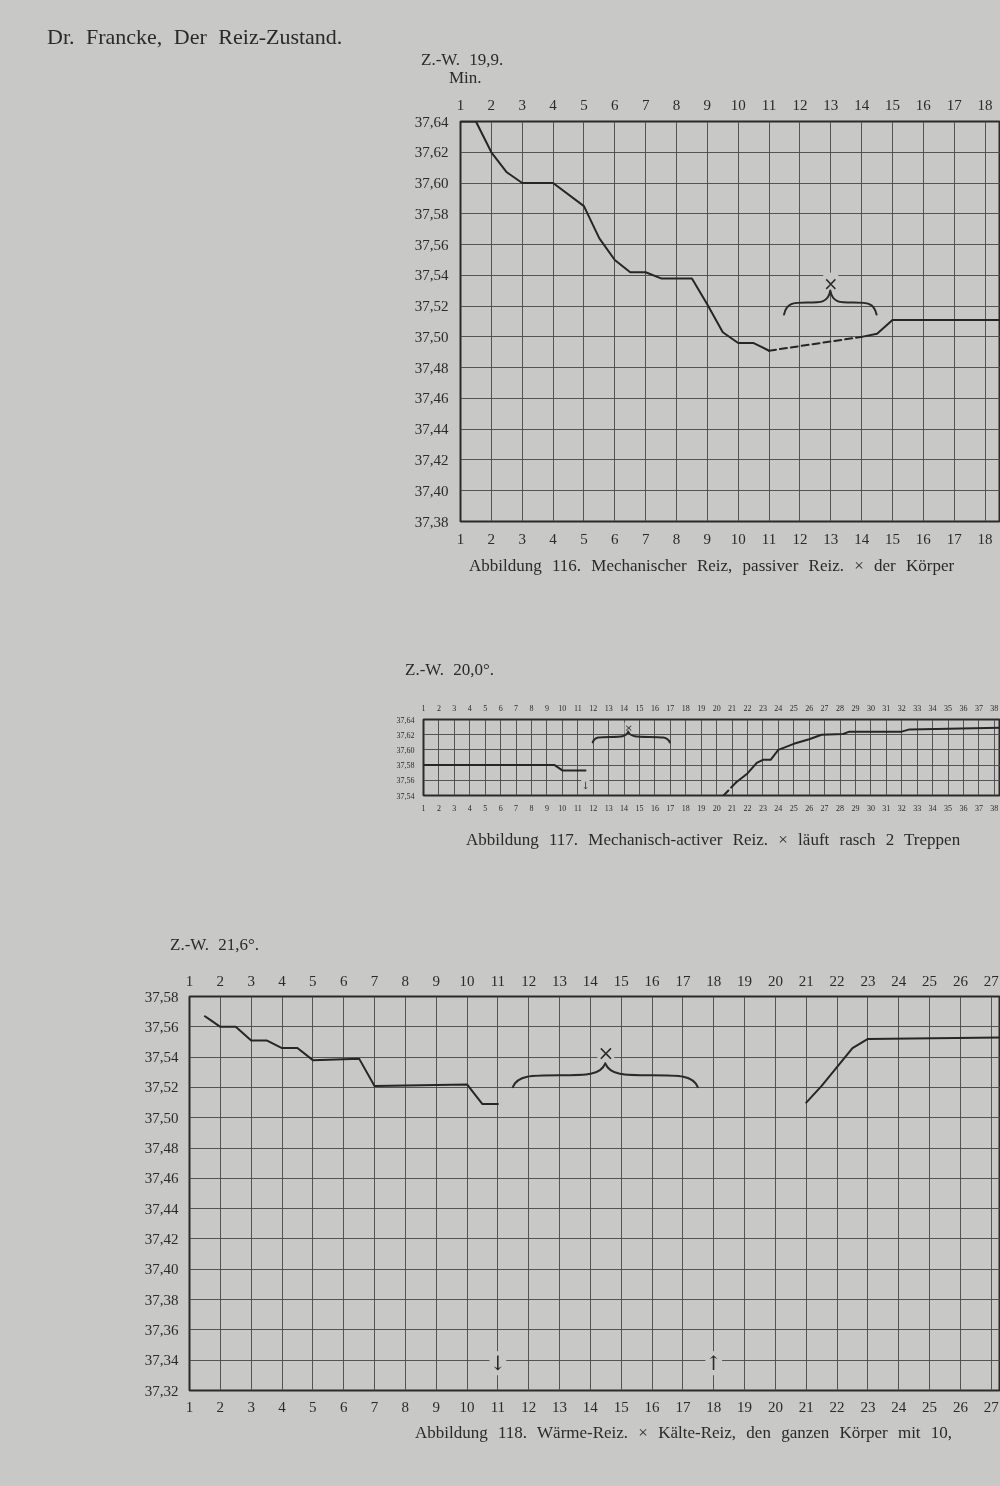 This screenshot has height=1486, width=1000. I want to click on x-axis-title: Min., so click(465, 77).